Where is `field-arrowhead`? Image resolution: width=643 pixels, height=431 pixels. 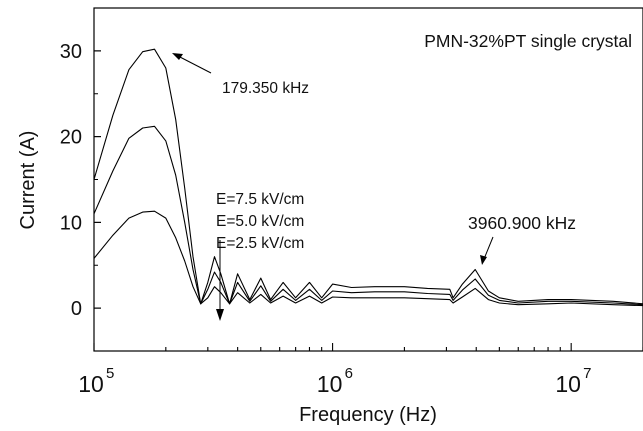 field-arrowhead is located at coordinates (220, 315).